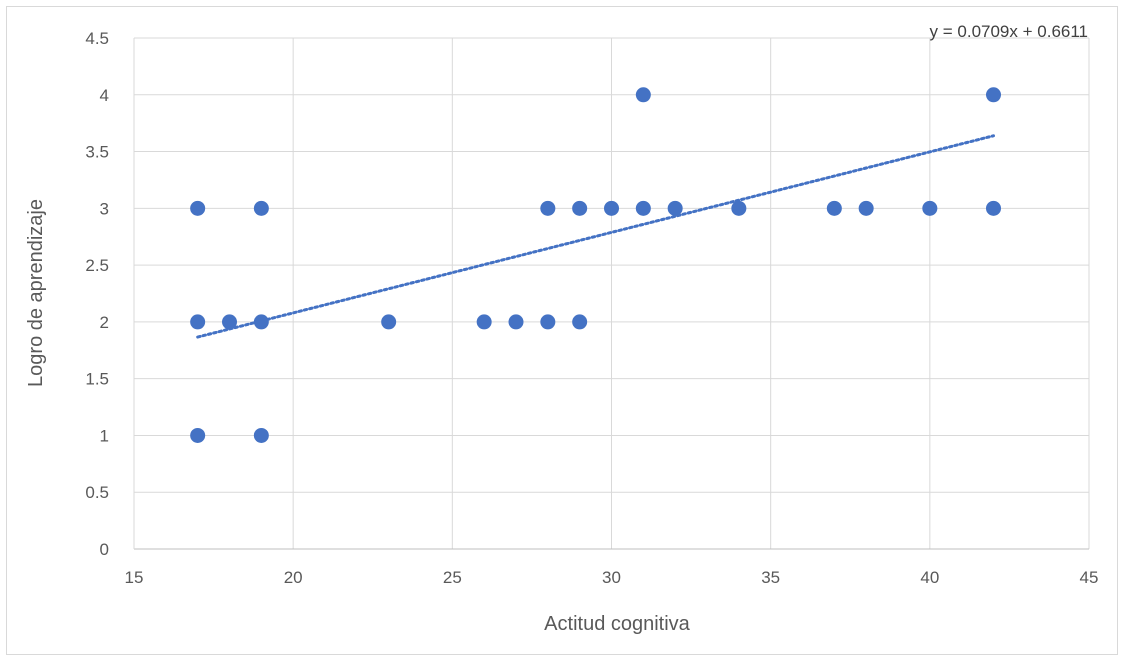  What do you see at coordinates (97, 265) in the screenshot?
I see `y-tick-label: 2.5` at bounding box center [97, 265].